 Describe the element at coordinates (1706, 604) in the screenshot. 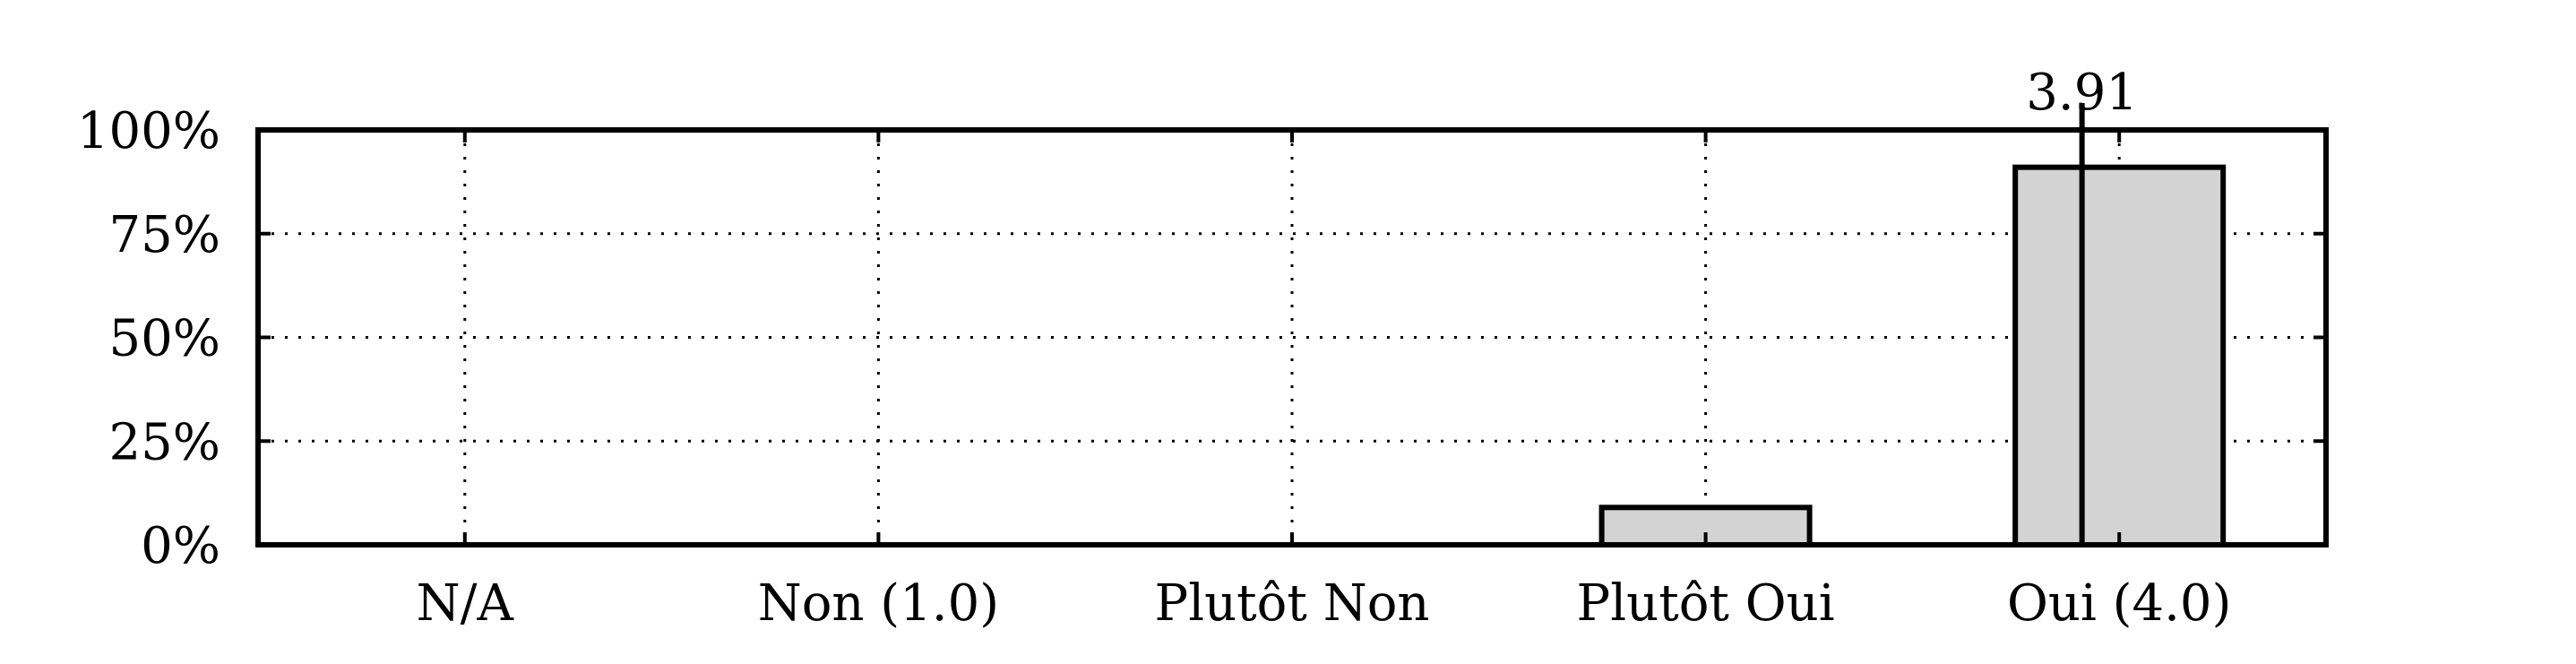

I see `x-tick-label: Plutôt Oui` at that location.